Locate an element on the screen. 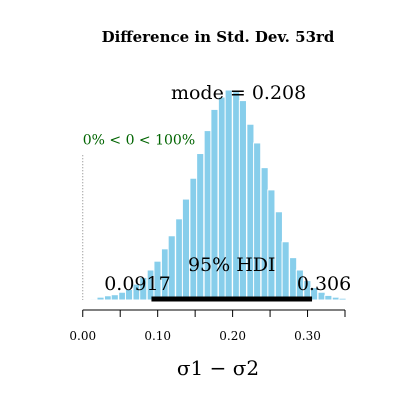  x-axis-label: σ1 − σ2 is located at coordinates (218, 368).